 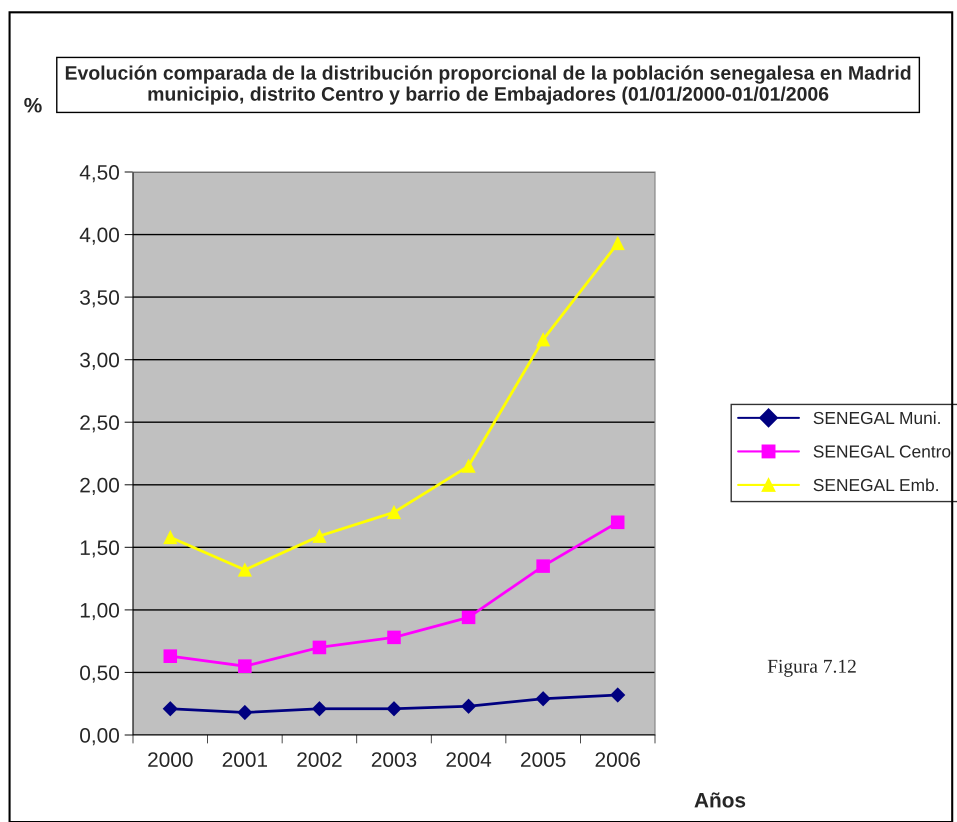 I want to click on y-tick-label: 1,00, so click(x=99, y=611).